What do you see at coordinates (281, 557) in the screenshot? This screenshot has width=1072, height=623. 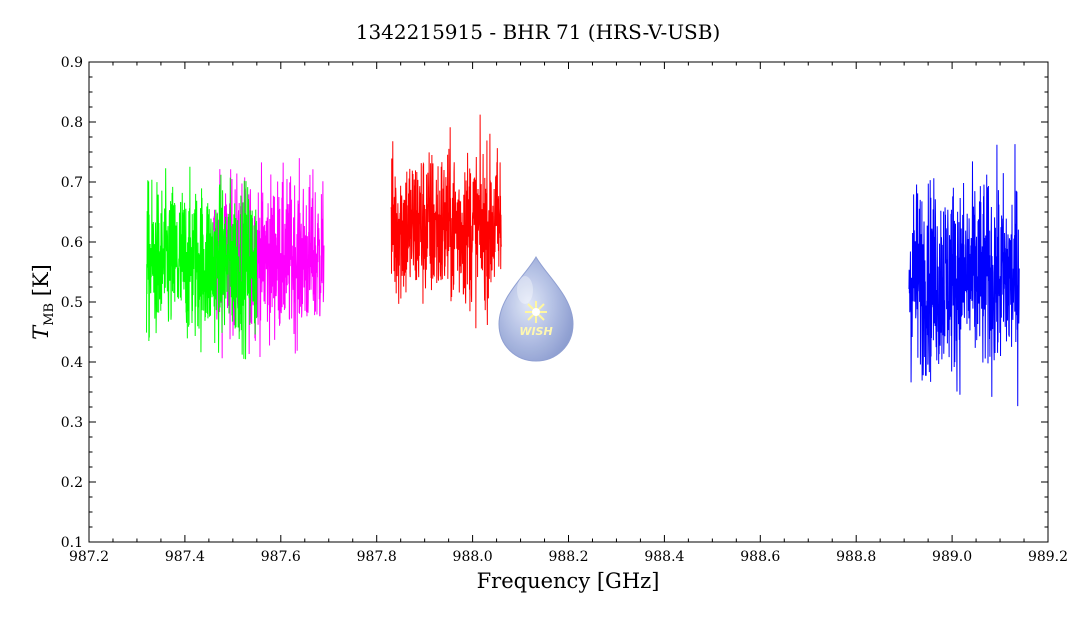 I see `x-tick-label: 987.6` at bounding box center [281, 557].